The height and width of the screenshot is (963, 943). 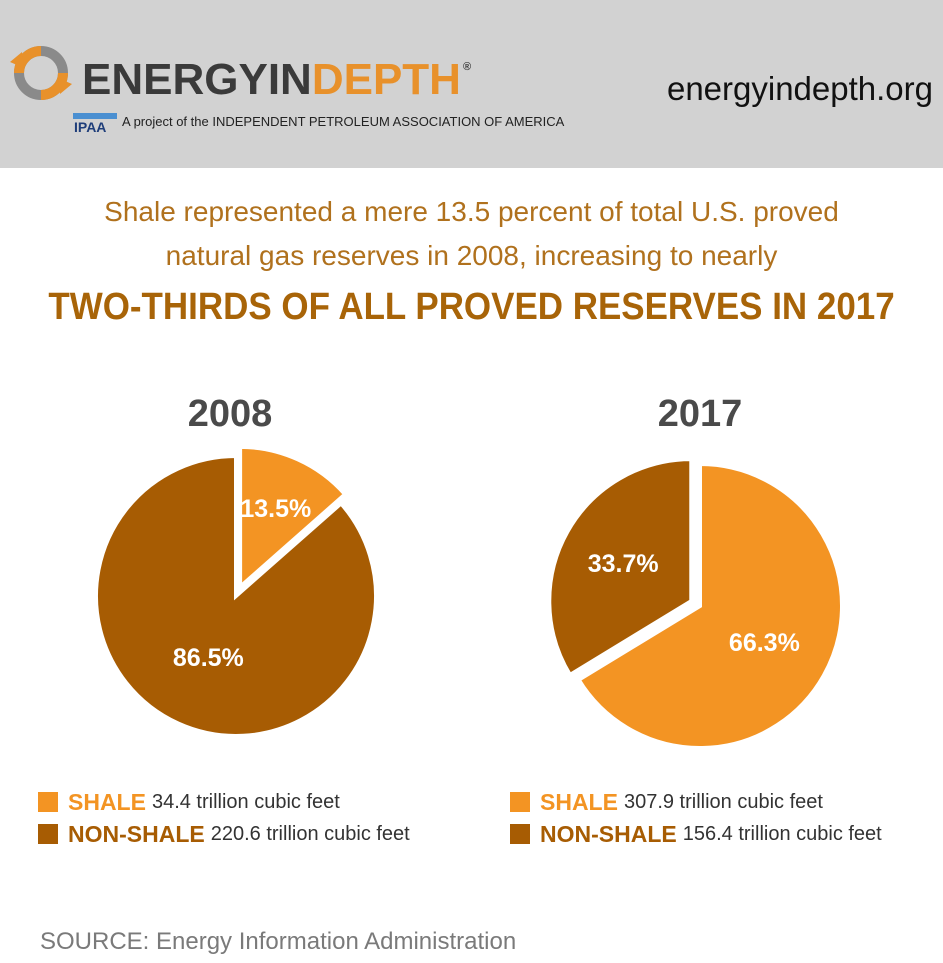 I want to click on legend-item-shale-2017: SHALE 307.9 trillion cubic feet, so click(x=696, y=802).